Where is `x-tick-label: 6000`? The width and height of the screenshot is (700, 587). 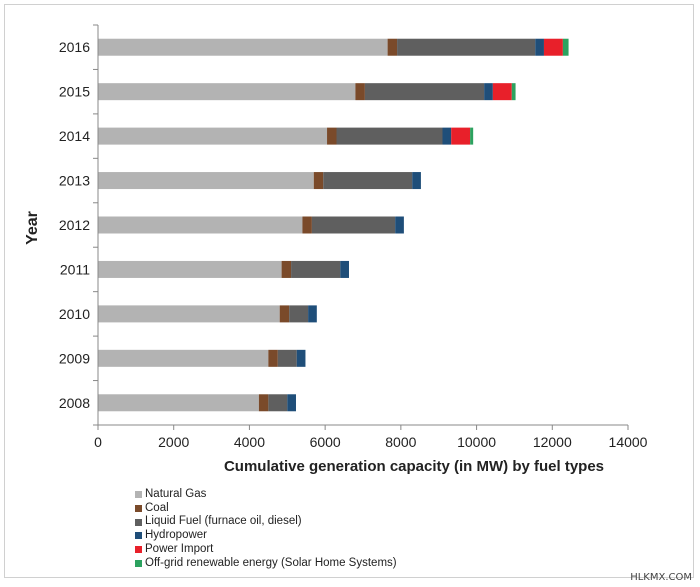
x-tick-label: 6000 is located at coordinates (325, 442).